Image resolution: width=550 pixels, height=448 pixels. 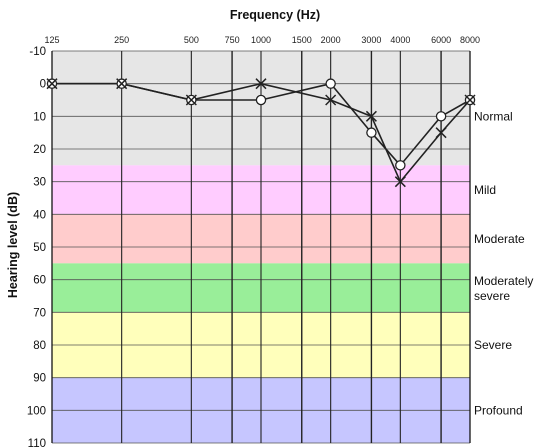 I want to click on y-tick-label: 110, so click(x=37, y=443).